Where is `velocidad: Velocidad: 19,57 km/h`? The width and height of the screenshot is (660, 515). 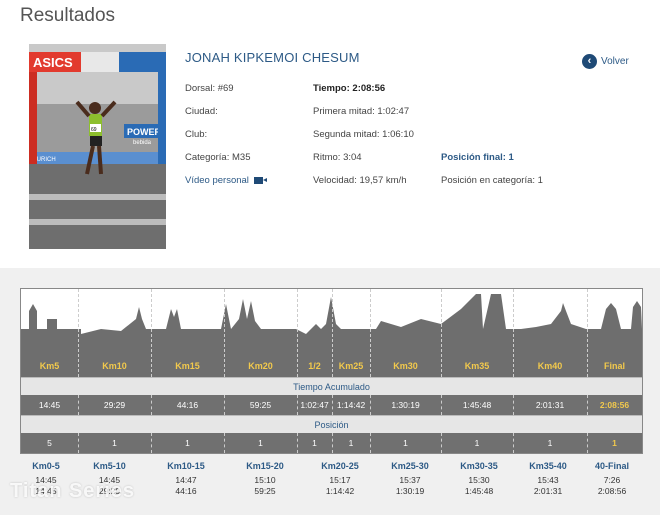 velocidad: Velocidad: 19,57 km/h is located at coordinates (360, 180).